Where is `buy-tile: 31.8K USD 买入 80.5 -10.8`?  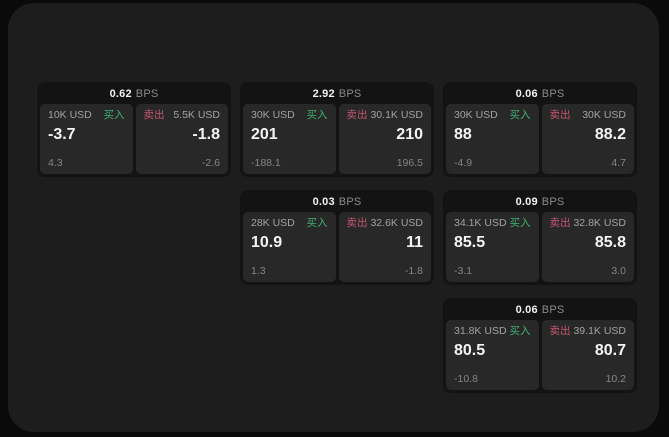
buy-tile: 31.8K USD 买入 80.5 -10.8 is located at coordinates (492, 355).